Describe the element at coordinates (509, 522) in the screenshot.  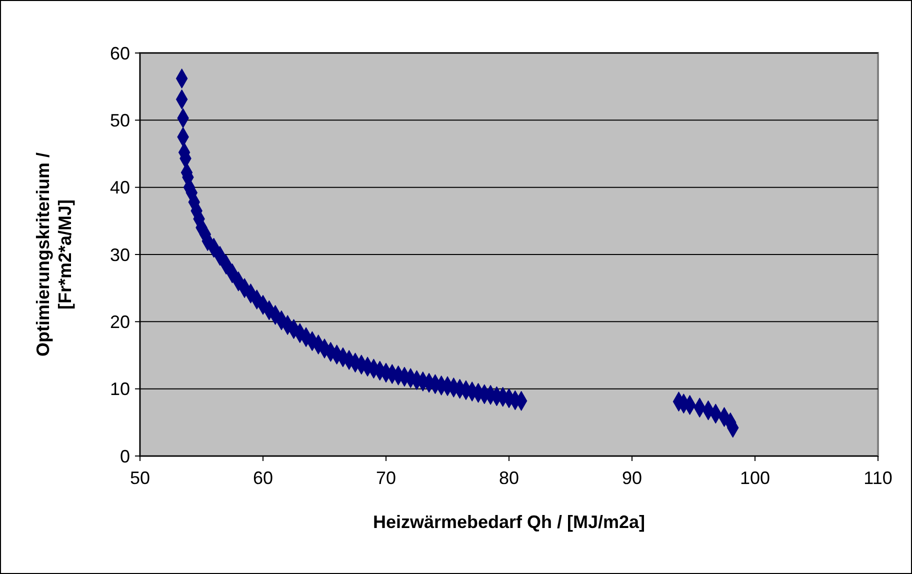
I see `x-axis-title: Heizwärmebedarf Qh / [MJ/m2a]` at that location.